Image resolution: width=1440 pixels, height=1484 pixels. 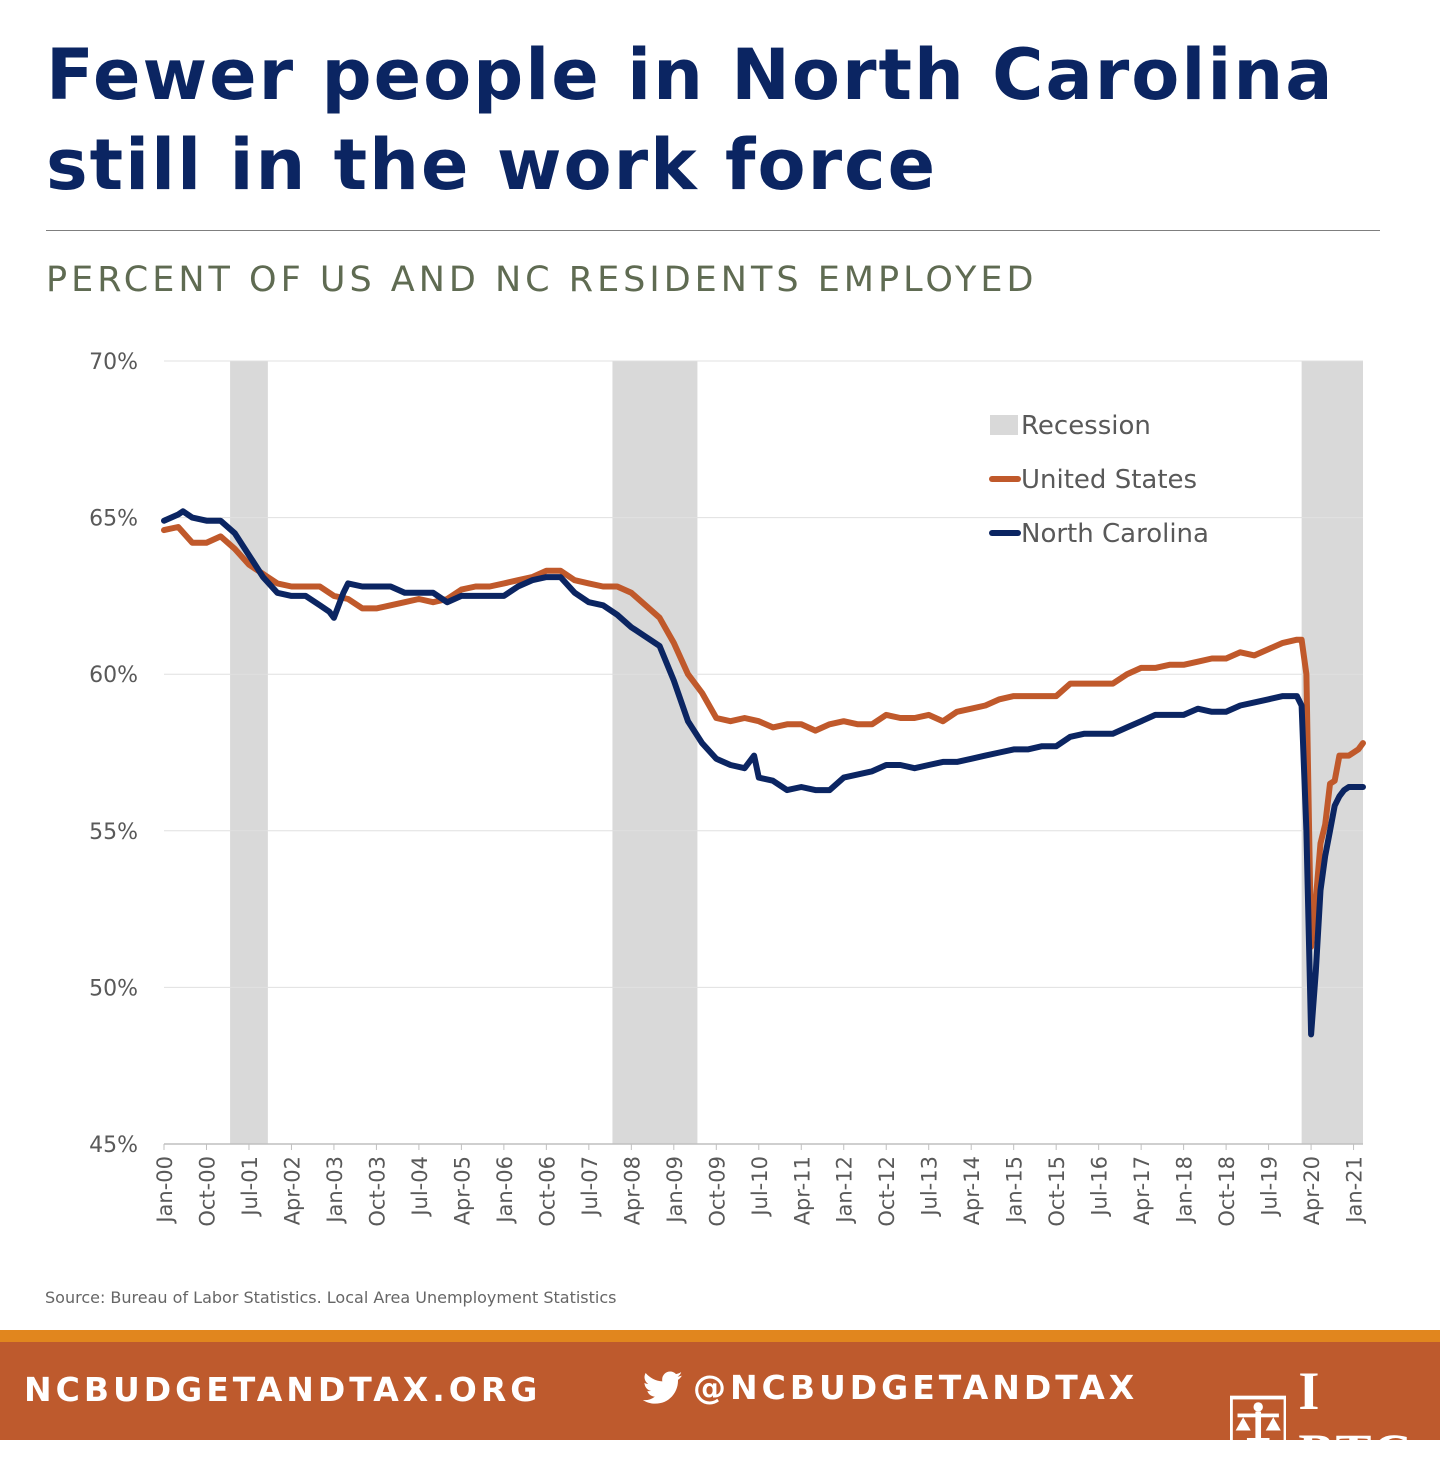 What do you see at coordinates (1312, 1190) in the screenshot?
I see `x-tick-label: Apr-20` at bounding box center [1312, 1190].